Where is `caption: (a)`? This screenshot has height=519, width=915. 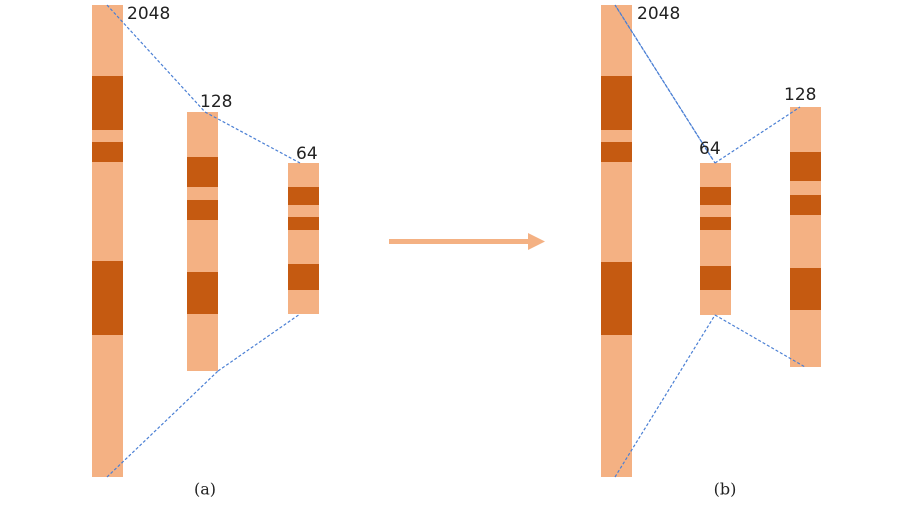 caption: (a) is located at coordinates (205, 489).